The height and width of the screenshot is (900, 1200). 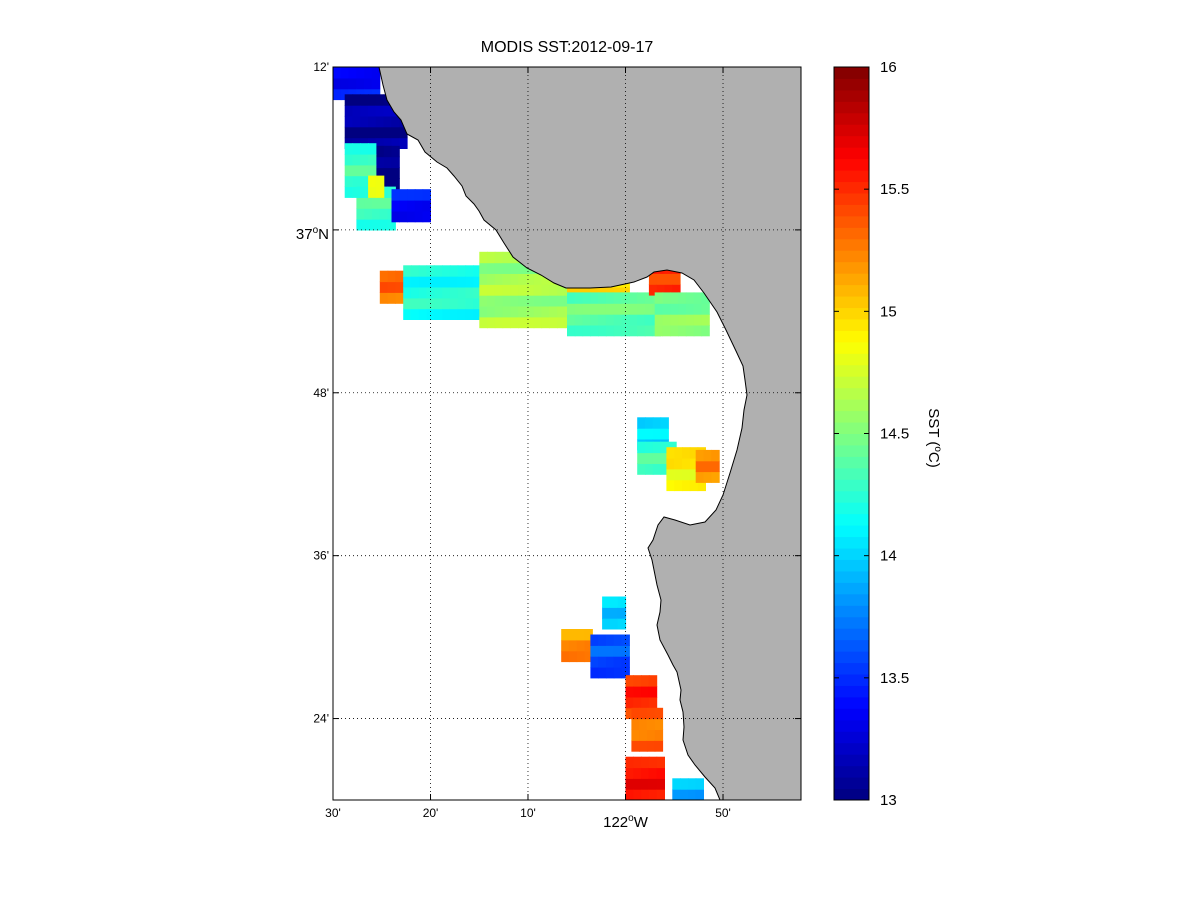 I want to click on lat-tick-label-value: 37, so click(x=304, y=234).